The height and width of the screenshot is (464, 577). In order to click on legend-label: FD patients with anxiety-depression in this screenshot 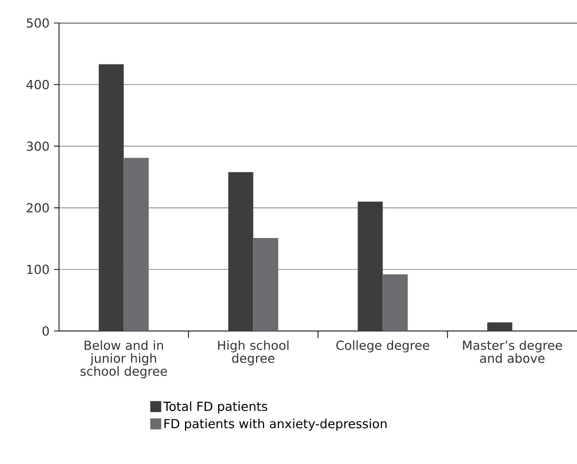, I will do `click(275, 424)`.